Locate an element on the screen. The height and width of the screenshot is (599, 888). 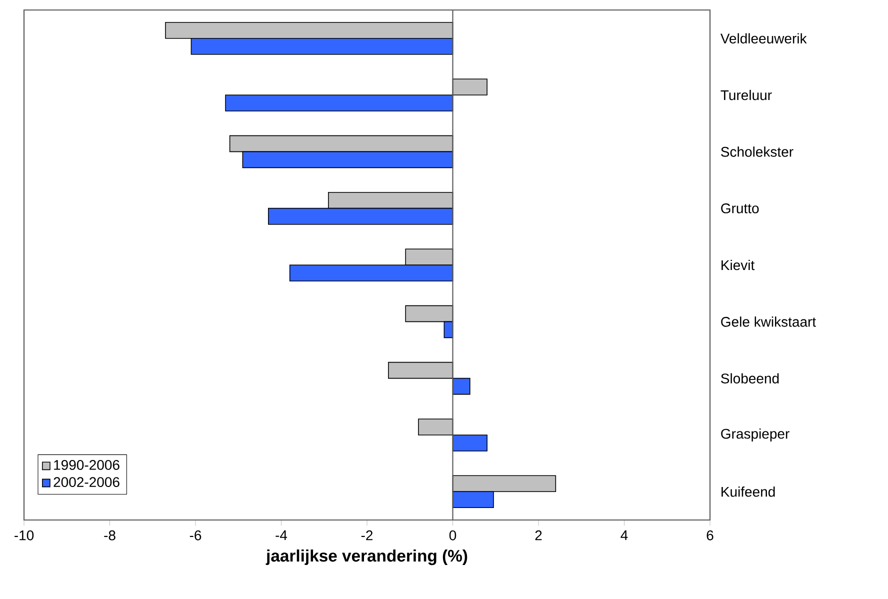
x-tick-label: 4 is located at coordinates (624, 535).